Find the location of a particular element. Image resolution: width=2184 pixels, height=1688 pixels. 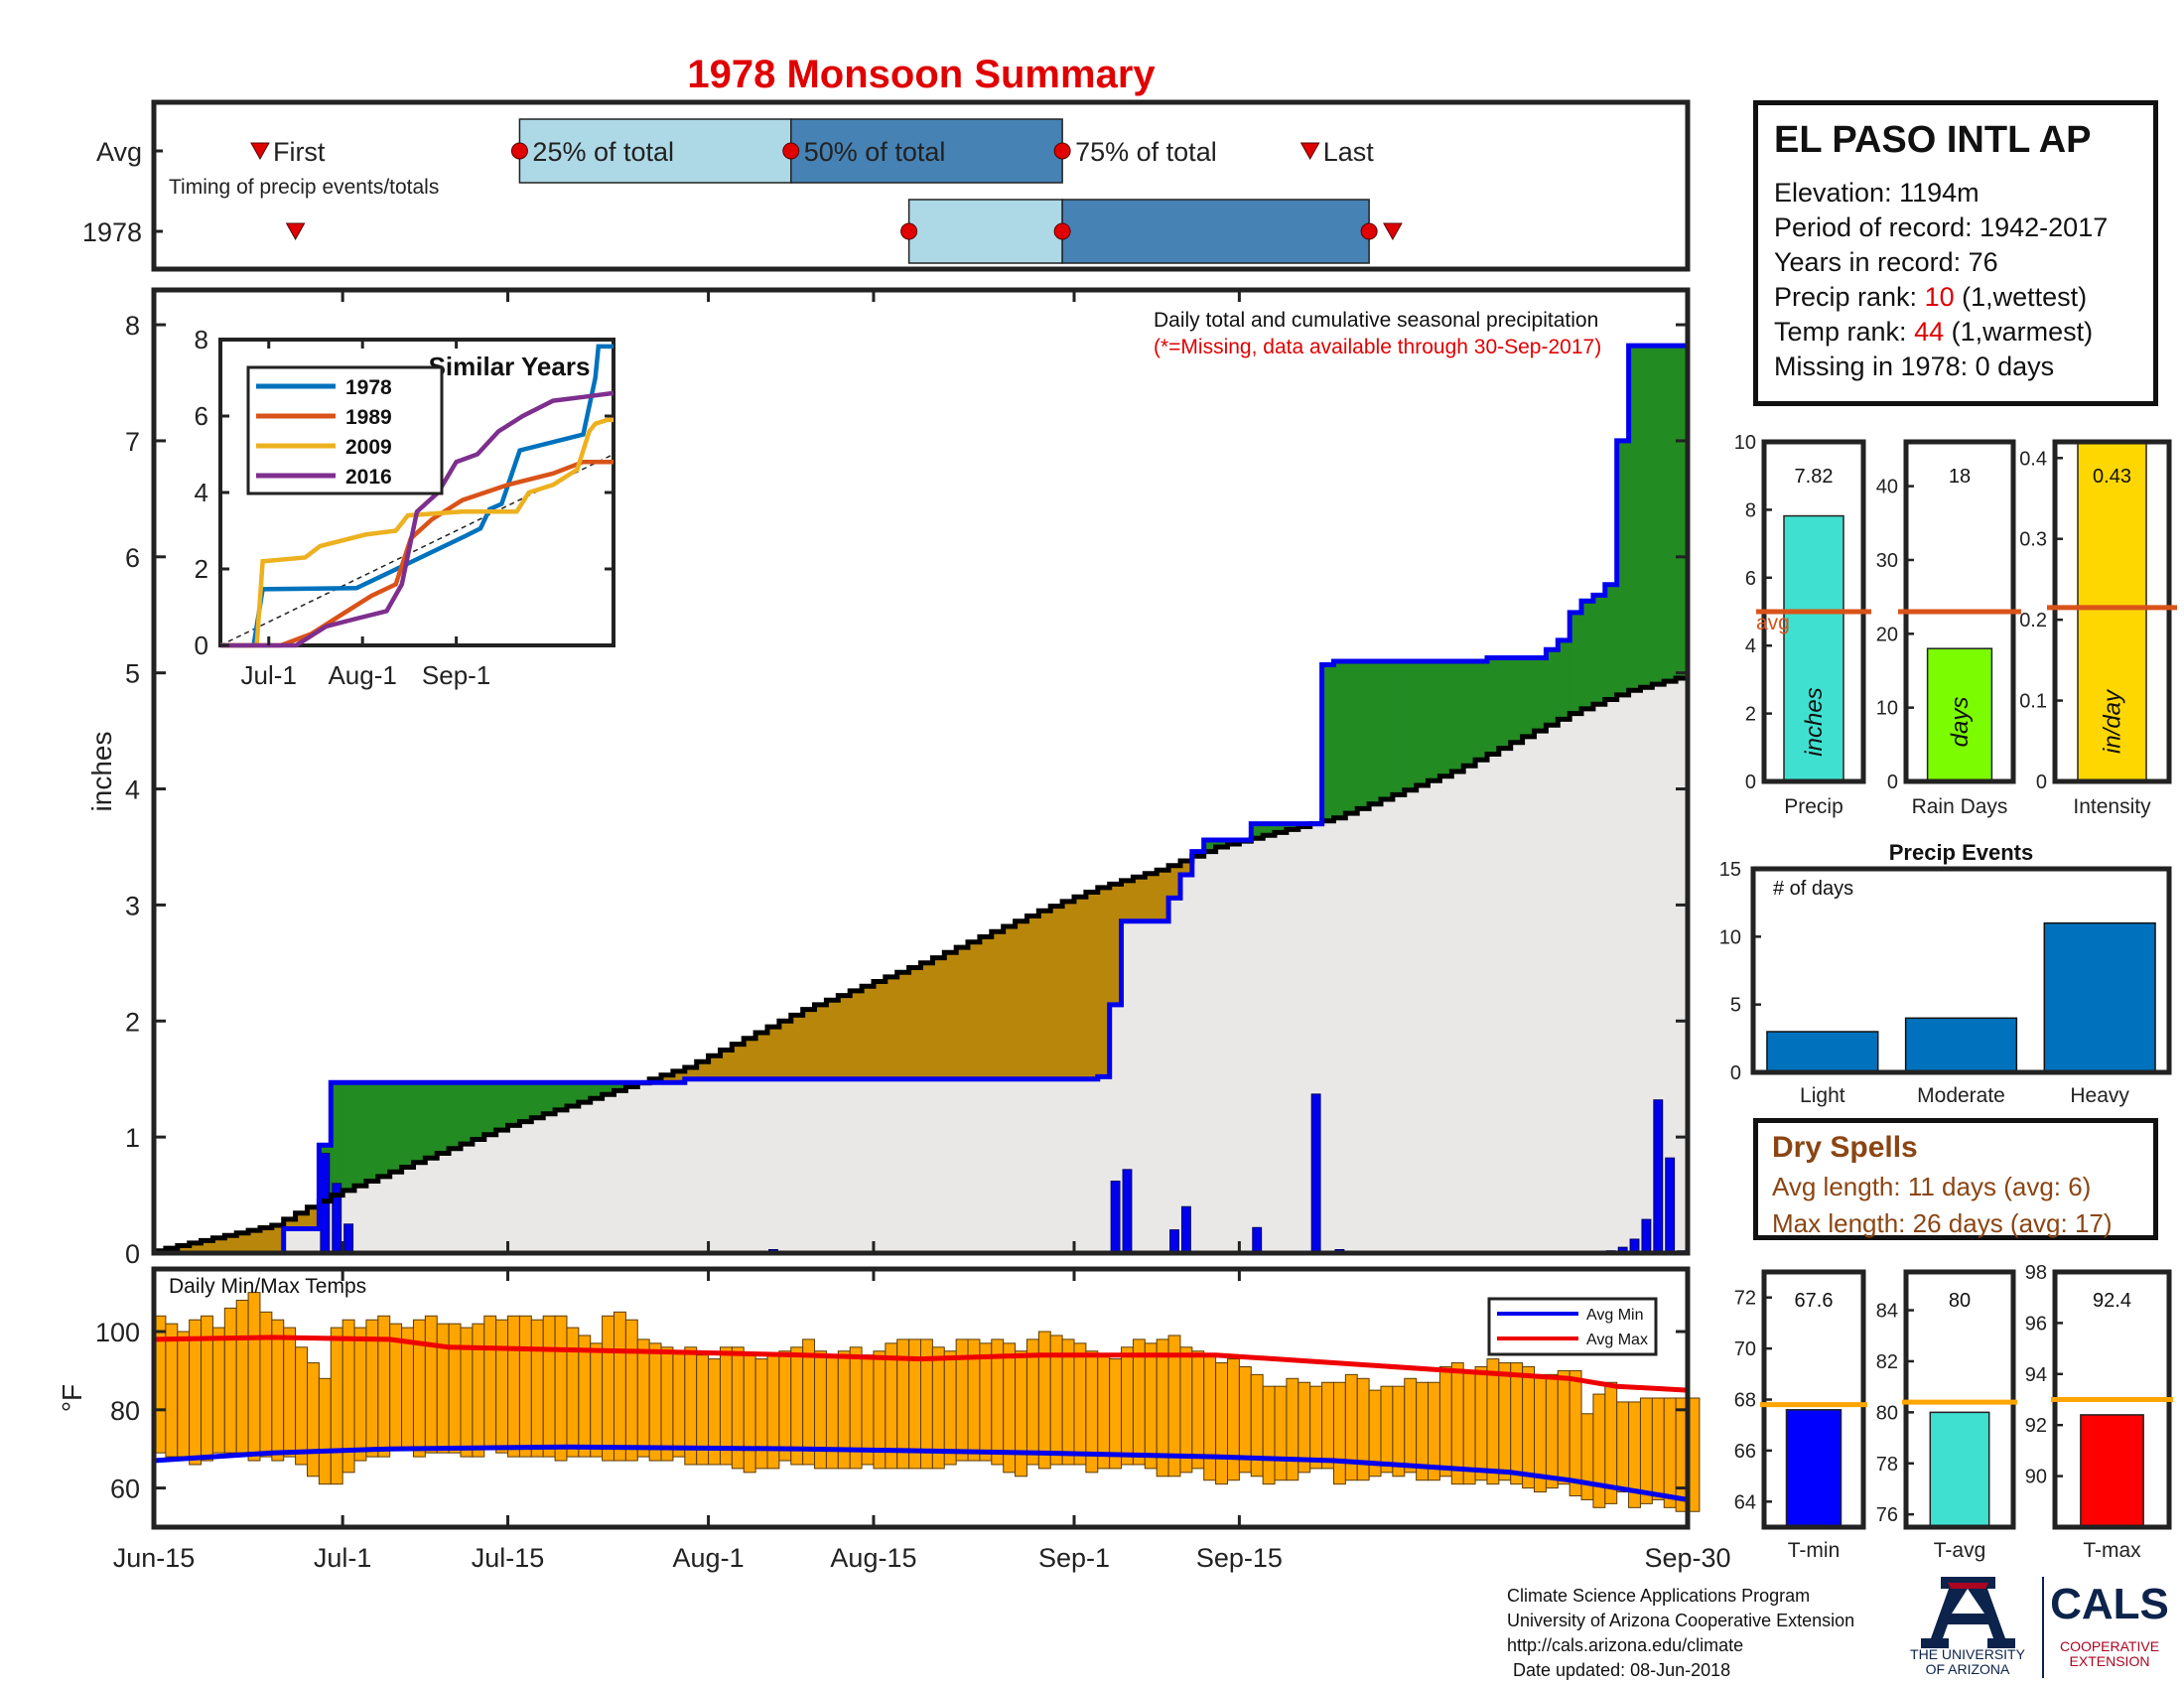

minibar-ytick-label: 0.1 is located at coordinates (2033, 702).